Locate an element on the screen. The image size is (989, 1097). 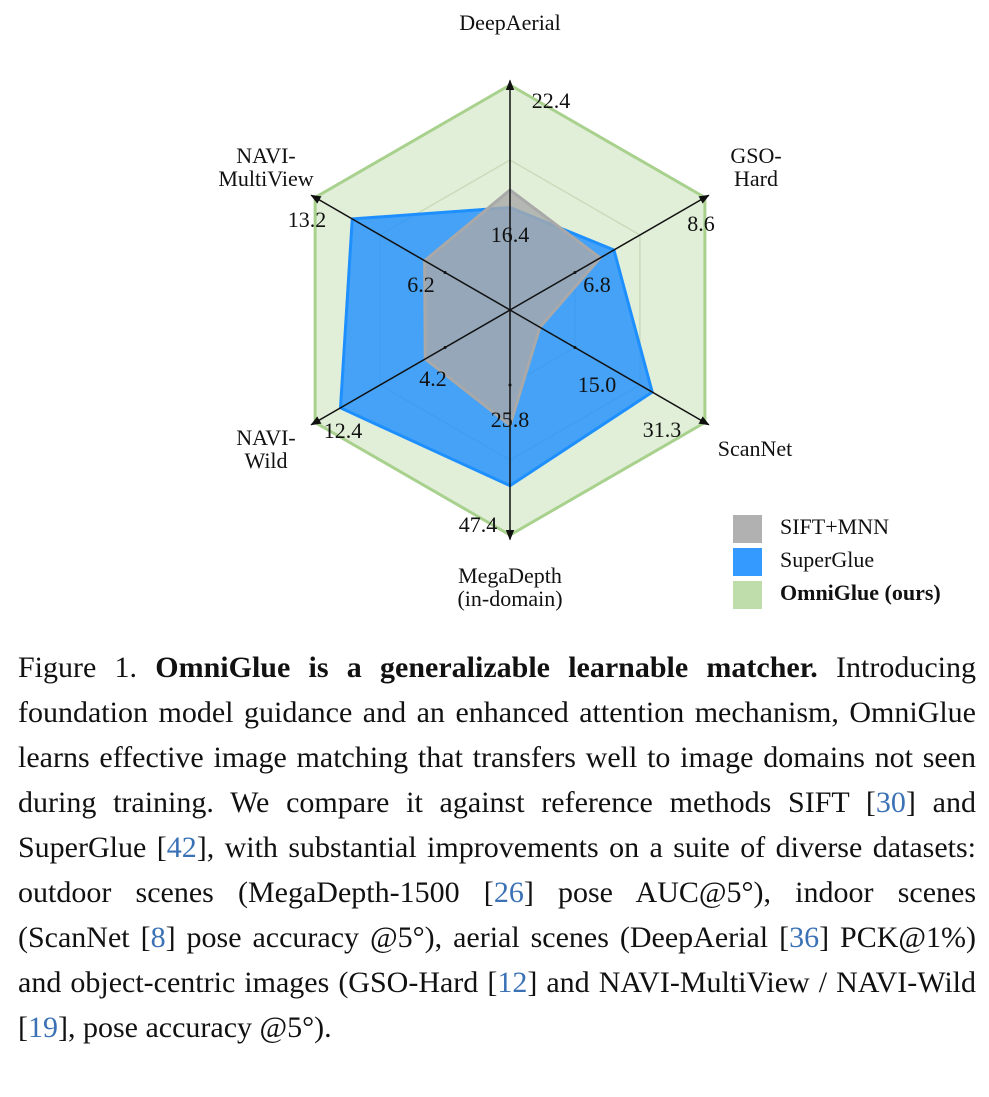
axis-name: Wild is located at coordinates (265, 460).